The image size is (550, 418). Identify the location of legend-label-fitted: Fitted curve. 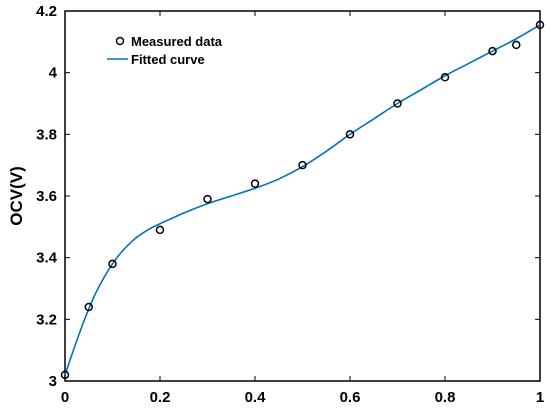
(168, 59).